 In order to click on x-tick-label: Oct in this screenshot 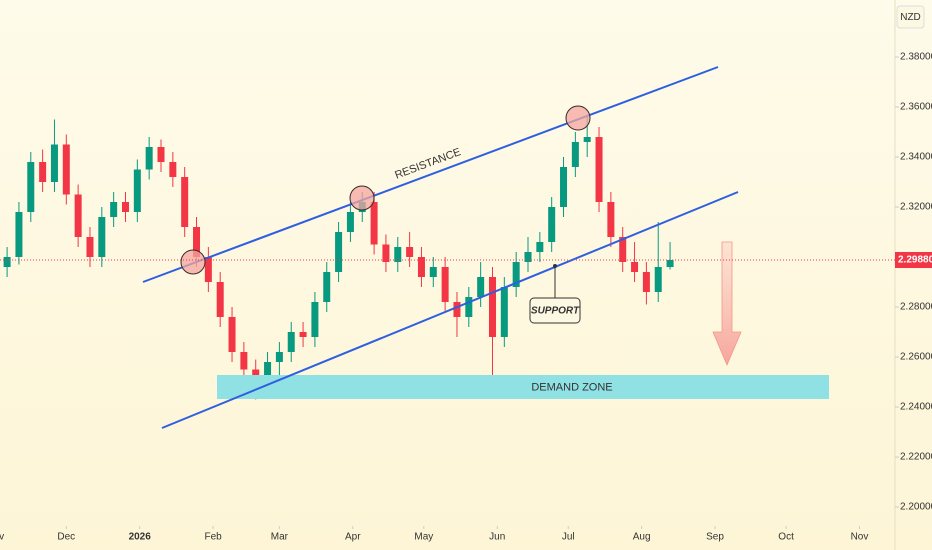, I will do `click(786, 537)`.